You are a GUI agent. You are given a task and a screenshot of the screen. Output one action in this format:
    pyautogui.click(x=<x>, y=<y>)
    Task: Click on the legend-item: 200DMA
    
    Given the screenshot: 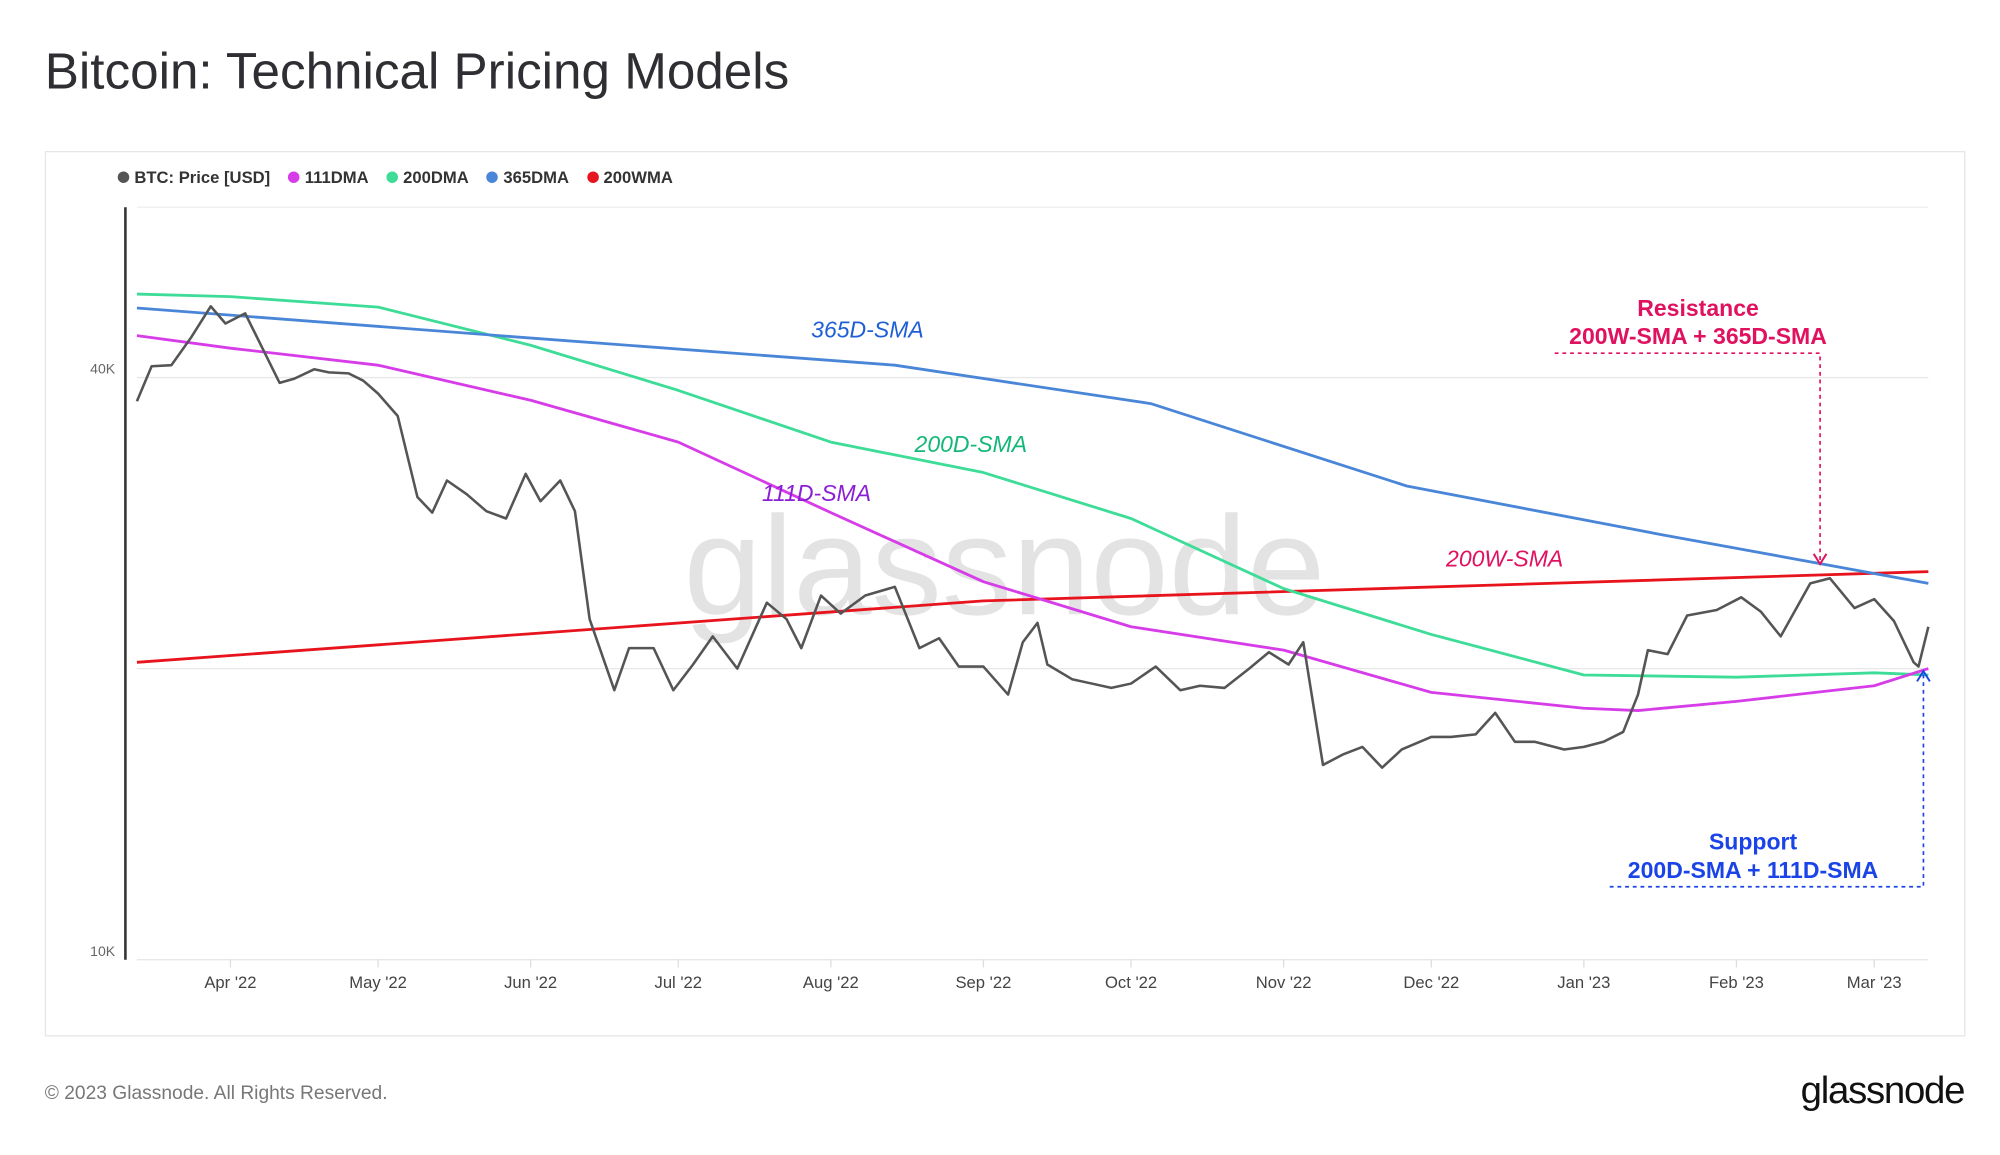 What is the action you would take?
    pyautogui.click(x=427, y=177)
    